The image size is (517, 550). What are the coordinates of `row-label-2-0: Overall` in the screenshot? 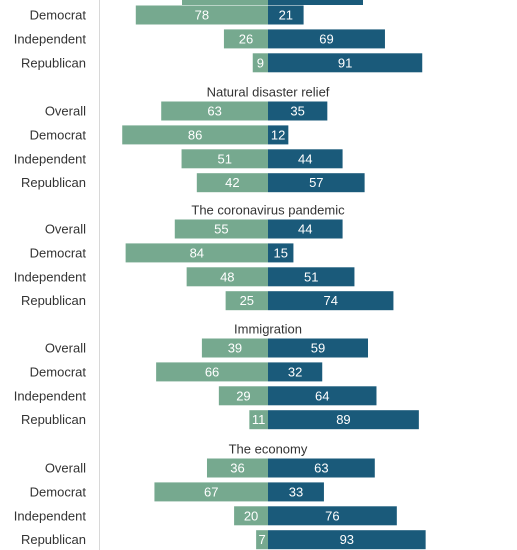 It's located at (65, 348).